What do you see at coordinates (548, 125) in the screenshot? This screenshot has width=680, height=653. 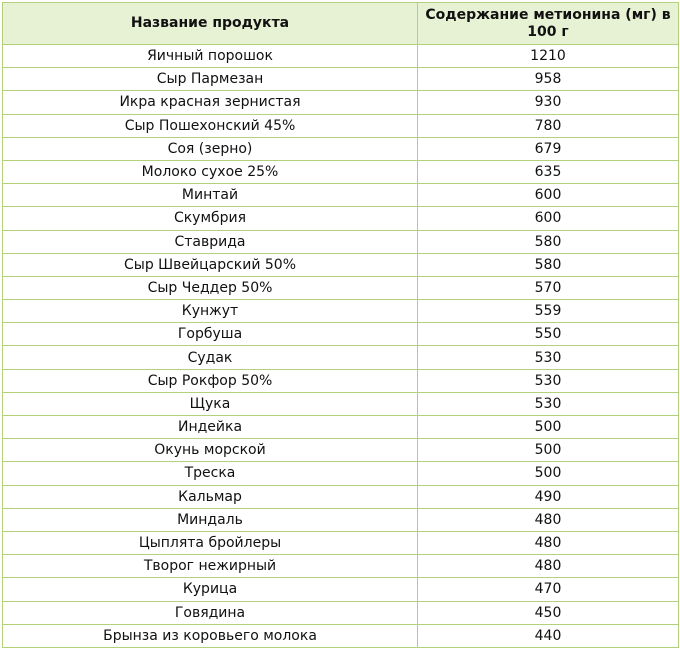 I see `methionine-value-cell: 780` at bounding box center [548, 125].